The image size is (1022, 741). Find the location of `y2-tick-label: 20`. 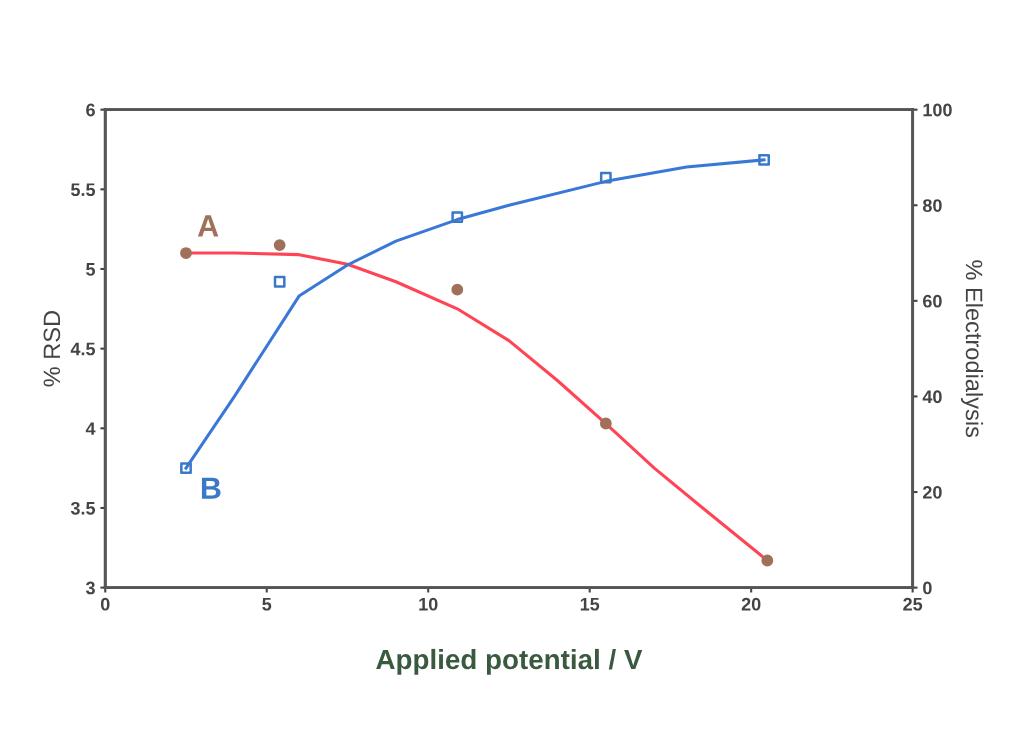

y2-tick-label: 20 is located at coordinates (932, 492).